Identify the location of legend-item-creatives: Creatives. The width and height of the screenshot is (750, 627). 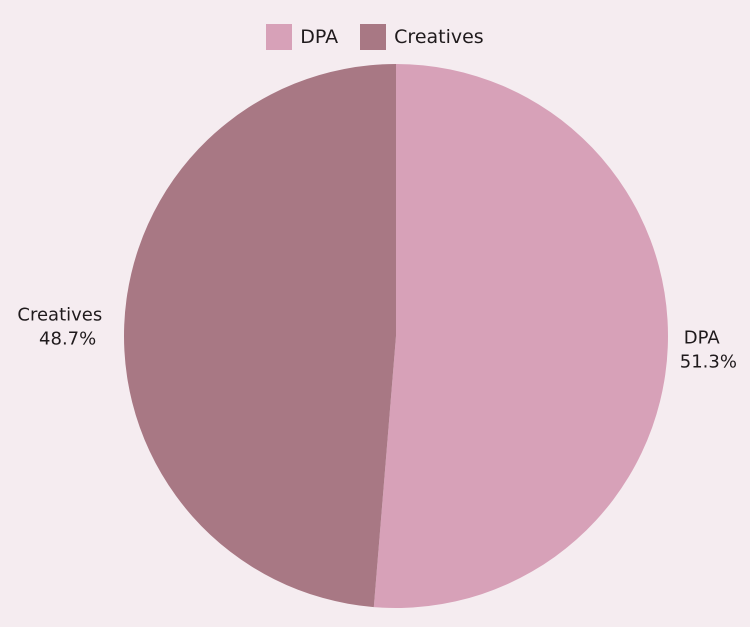
(422, 37).